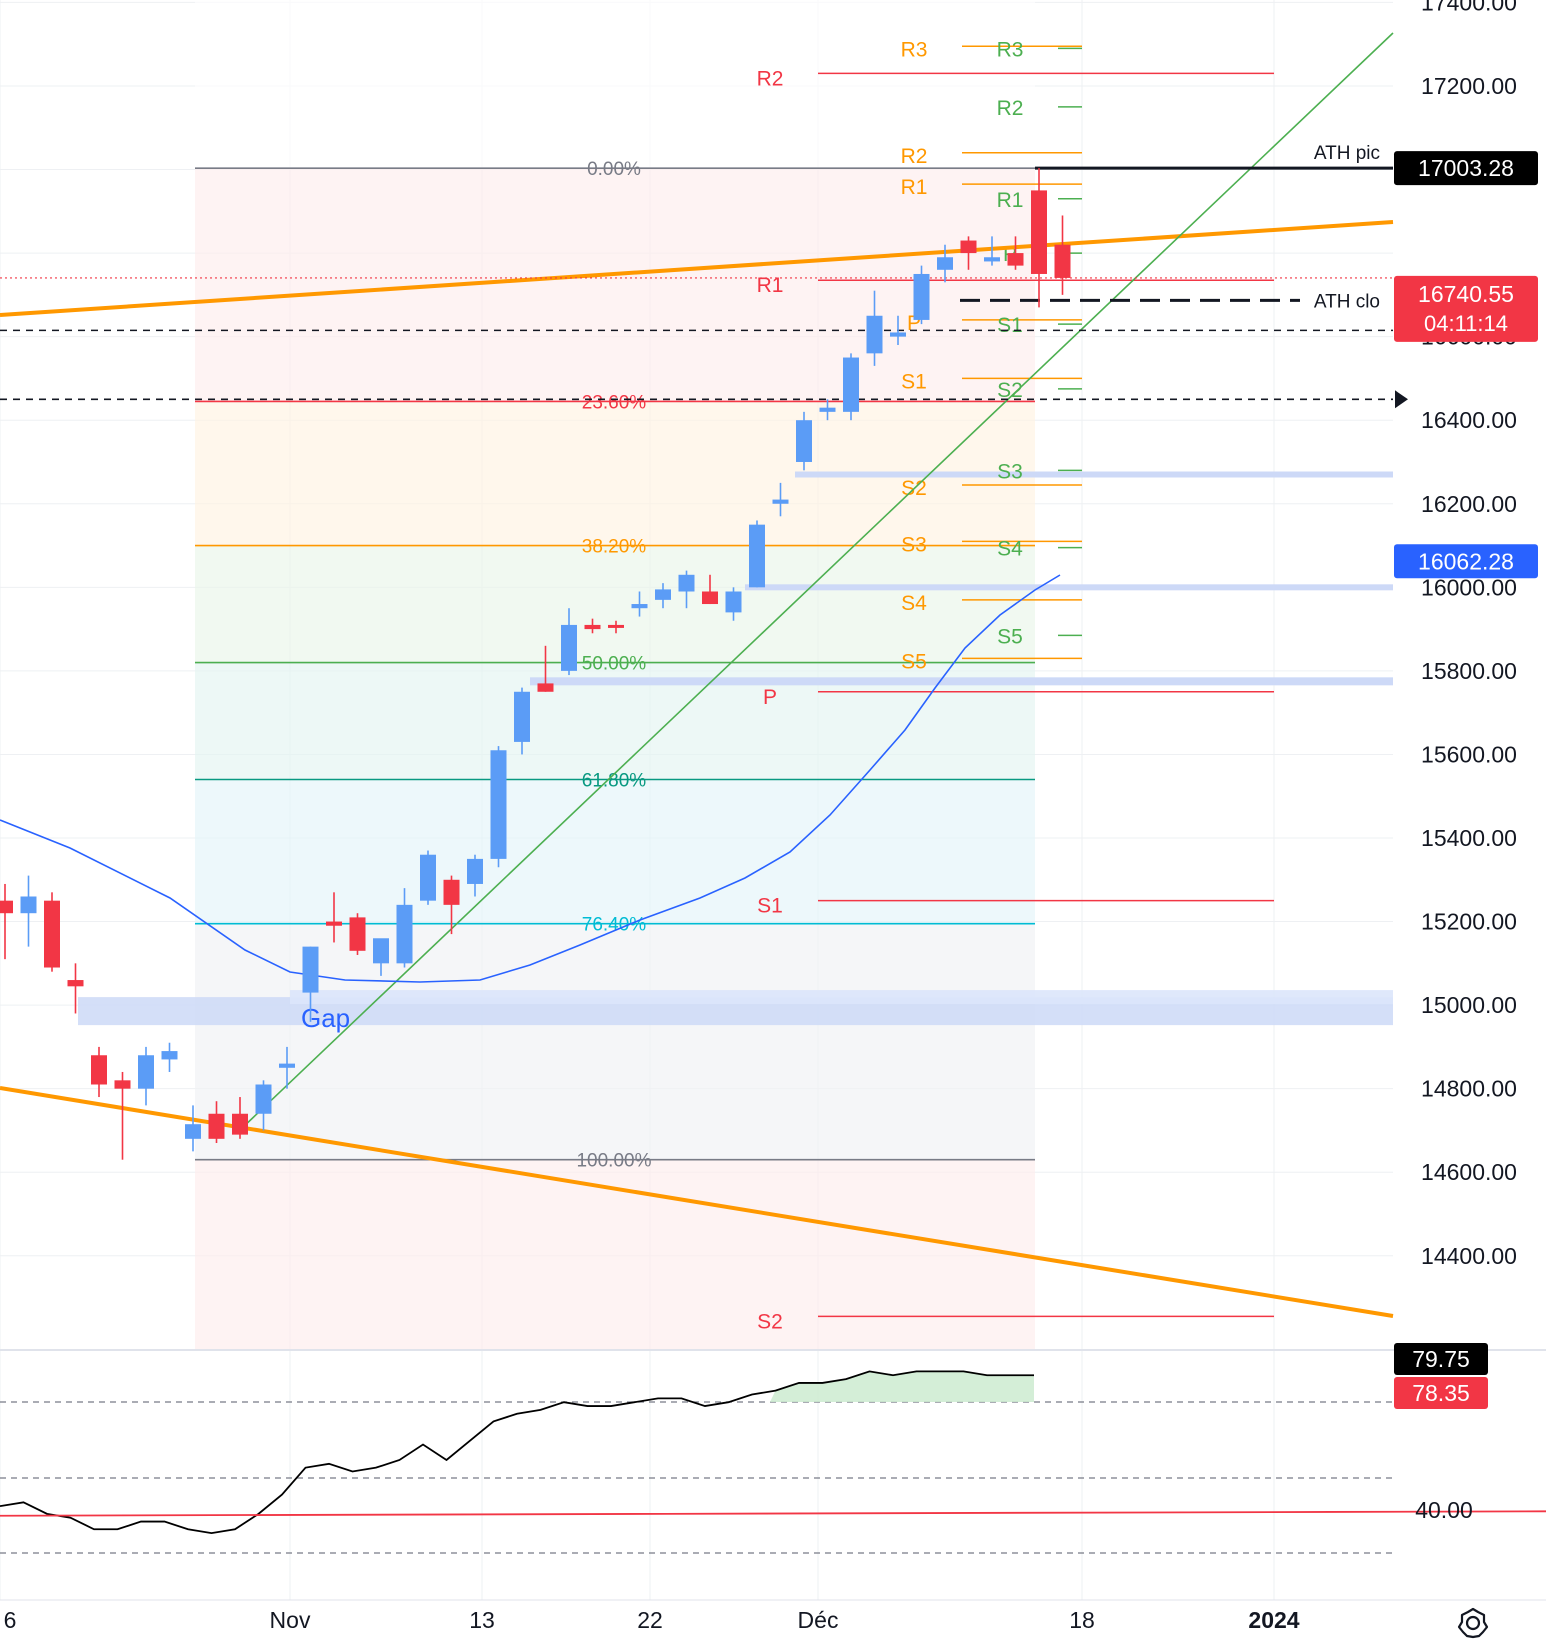 The image size is (1546, 1648). What do you see at coordinates (290, 1620) in the screenshot?
I see `time-tick: Nov` at bounding box center [290, 1620].